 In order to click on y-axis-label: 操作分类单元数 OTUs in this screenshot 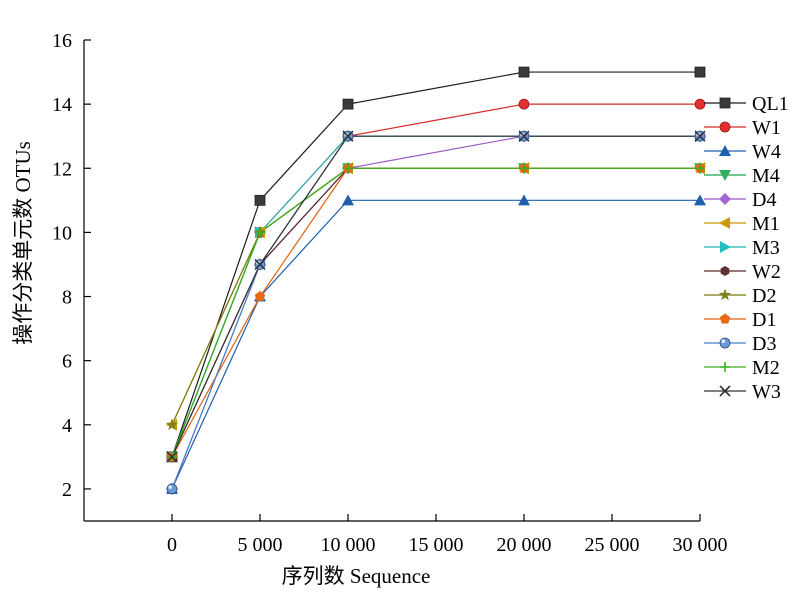, I will do `click(23, 243)`.